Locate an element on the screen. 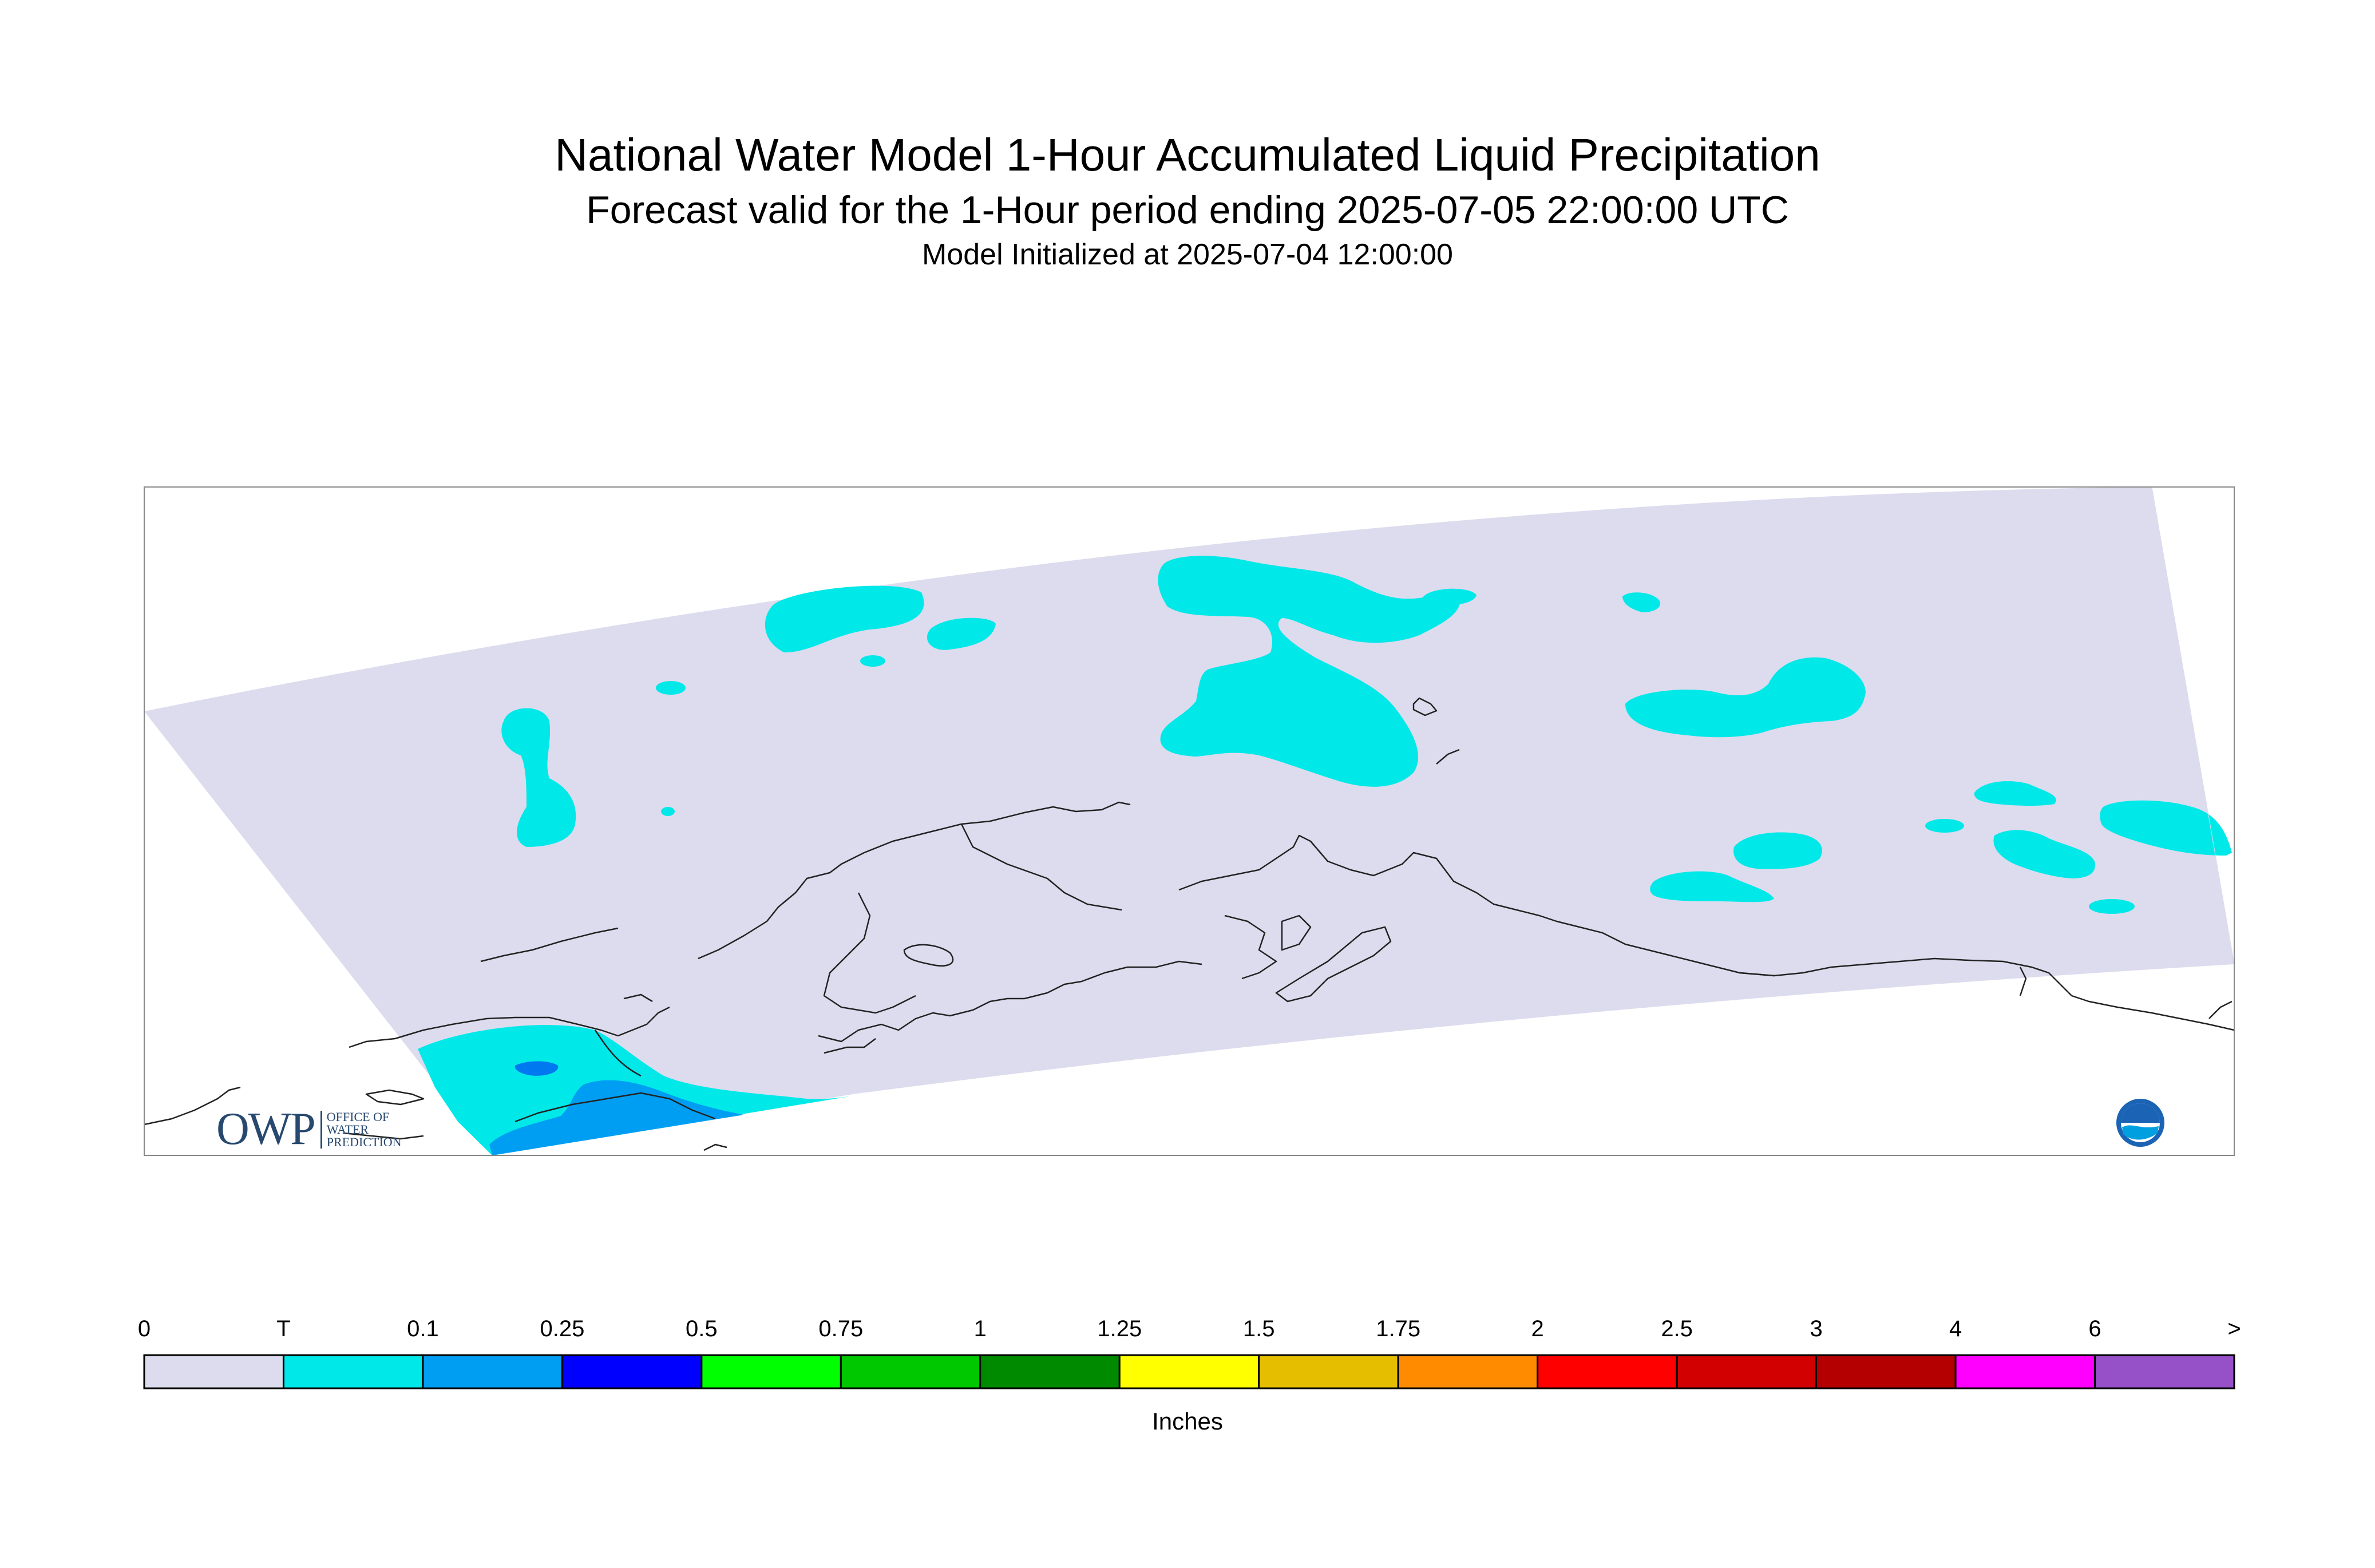 The height and width of the screenshot is (1568, 2375). legend-label: 0.25 is located at coordinates (562, 1328).